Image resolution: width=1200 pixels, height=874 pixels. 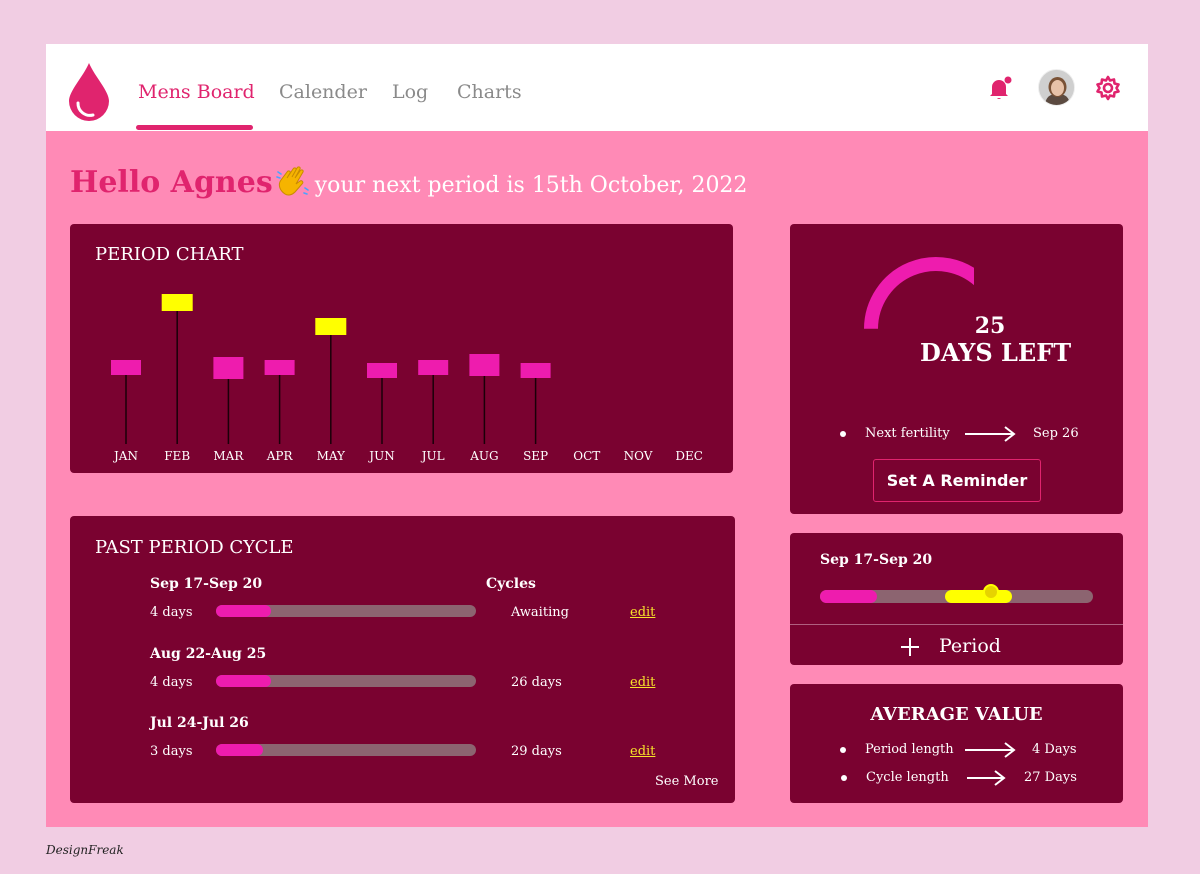 What do you see at coordinates (85, 850) in the screenshot?
I see `designer-credit: DesignFreak` at bounding box center [85, 850].